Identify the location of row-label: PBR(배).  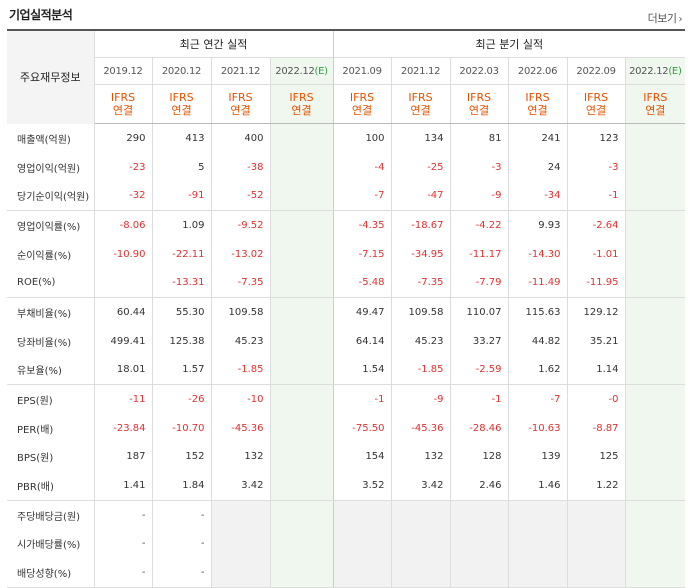
(51, 486).